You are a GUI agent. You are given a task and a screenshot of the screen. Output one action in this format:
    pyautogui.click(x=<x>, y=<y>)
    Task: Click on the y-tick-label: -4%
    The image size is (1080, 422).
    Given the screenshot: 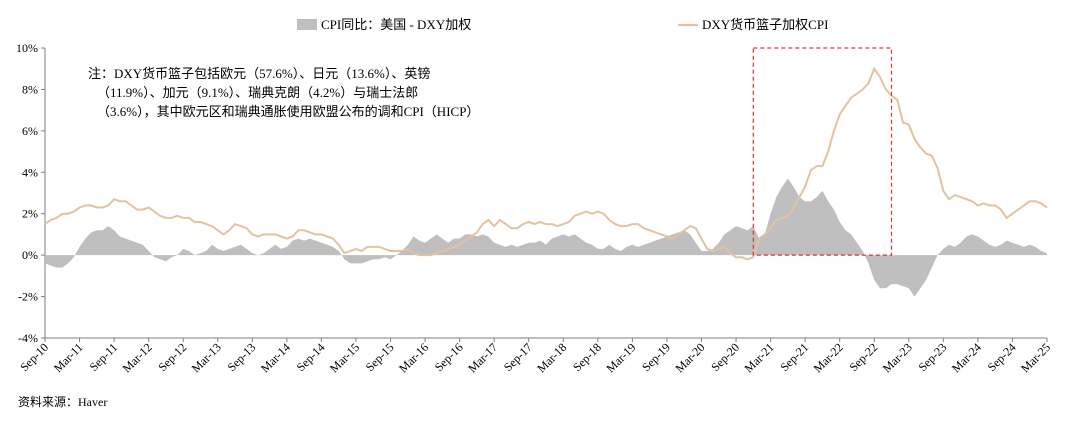 What is the action you would take?
    pyautogui.click(x=28, y=338)
    